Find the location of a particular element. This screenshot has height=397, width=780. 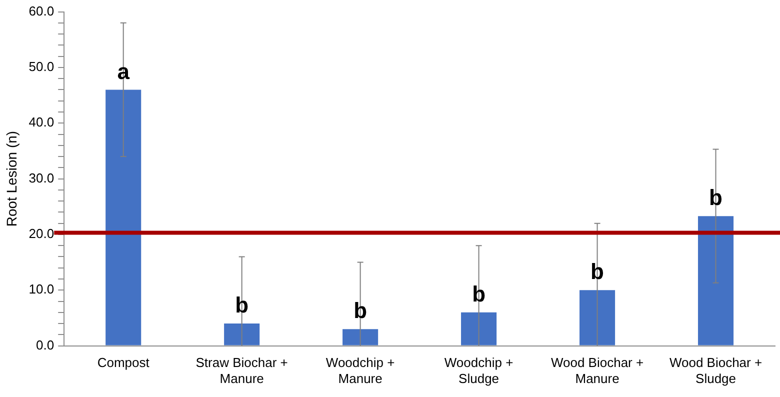

annotation: a is located at coordinates (123, 71).